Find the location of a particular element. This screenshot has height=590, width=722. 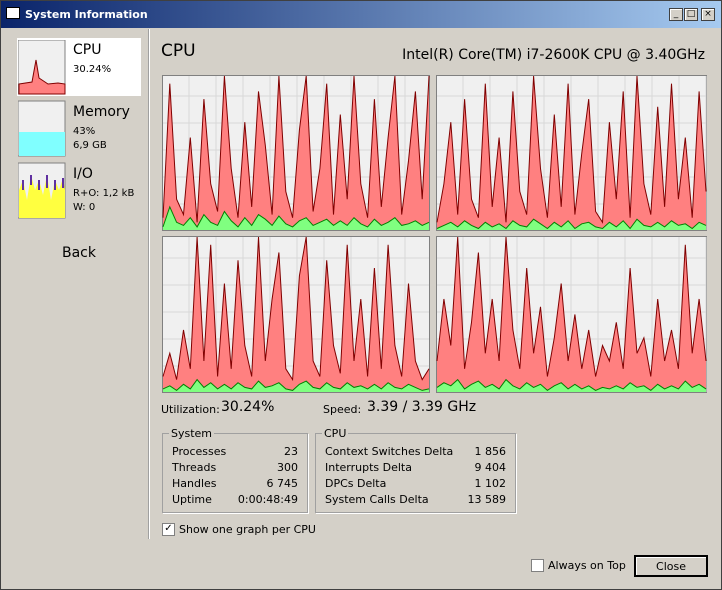

window-title: System Information is located at coordinates (86, 14).